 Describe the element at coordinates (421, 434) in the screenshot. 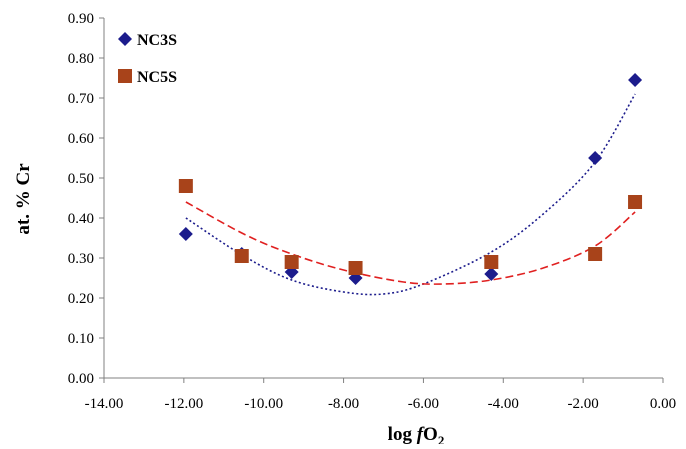

I see `x-axis-title-f: f` at that location.